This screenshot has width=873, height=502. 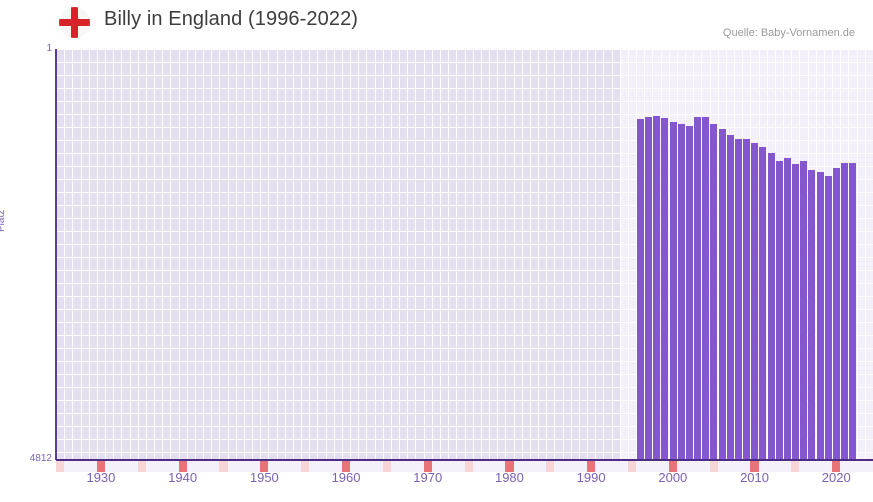 What do you see at coordinates (820, 315) in the screenshot?
I see `bar-2018` at bounding box center [820, 315].